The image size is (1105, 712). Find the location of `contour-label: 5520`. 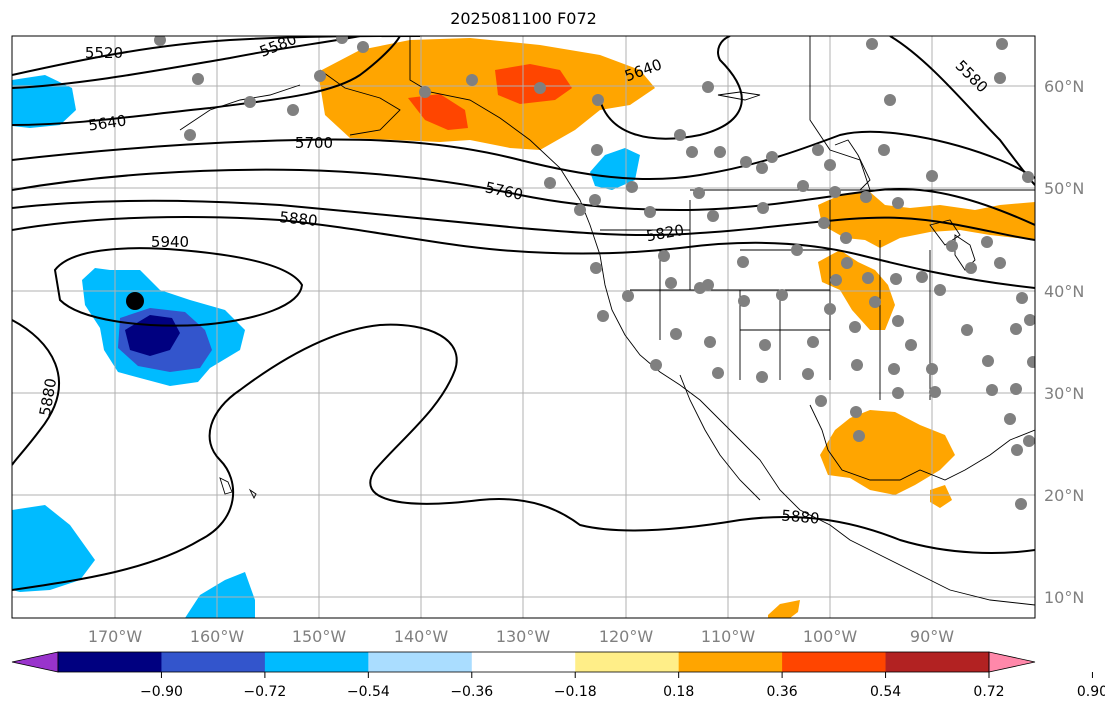

contour-label: 5520 is located at coordinates (104, 53).